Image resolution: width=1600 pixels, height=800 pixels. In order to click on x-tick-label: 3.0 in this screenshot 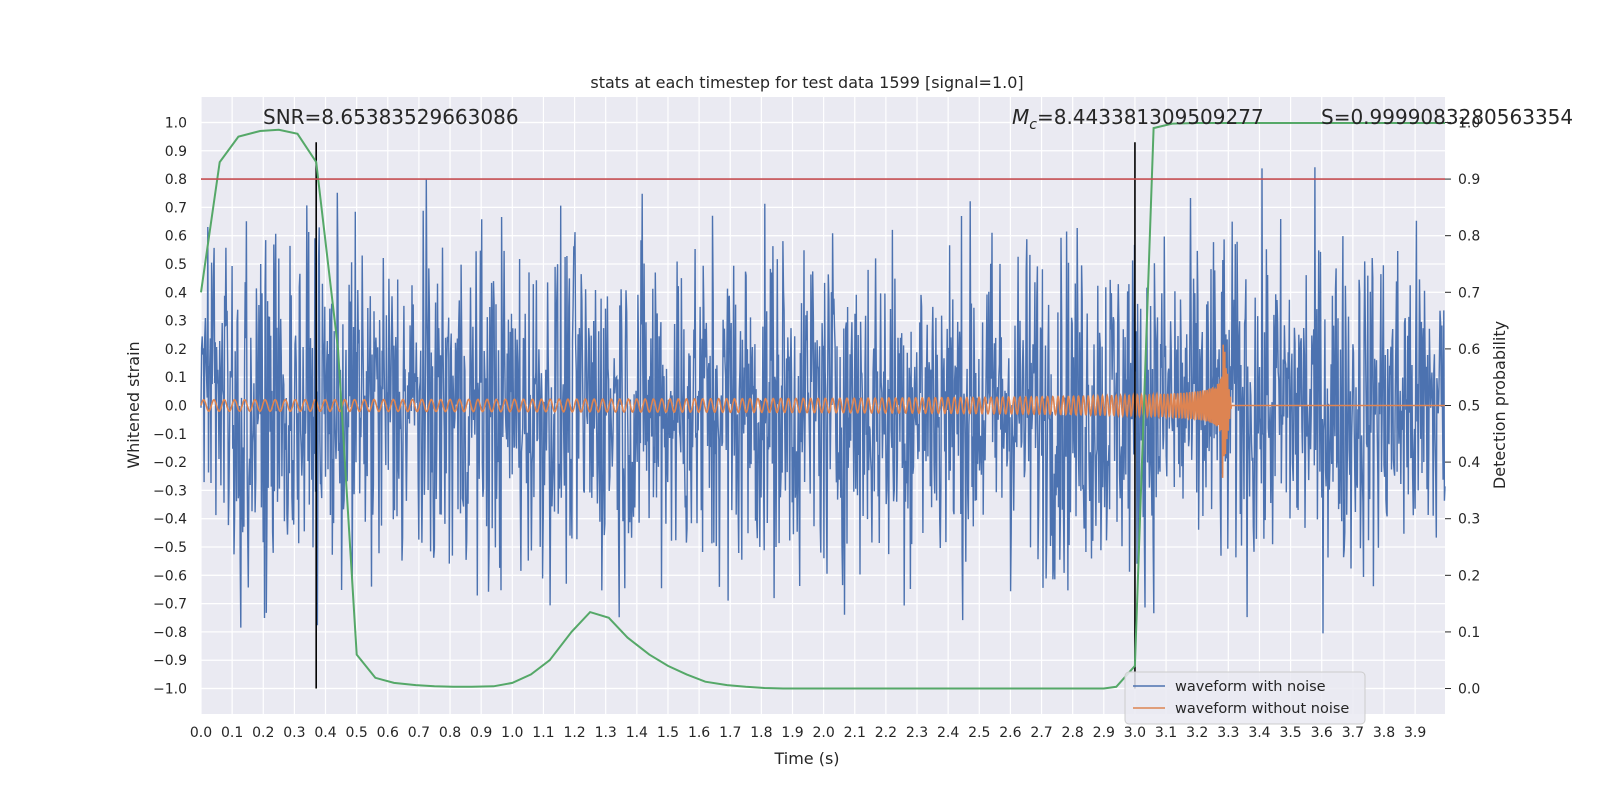, I will do `click(1135, 733)`.